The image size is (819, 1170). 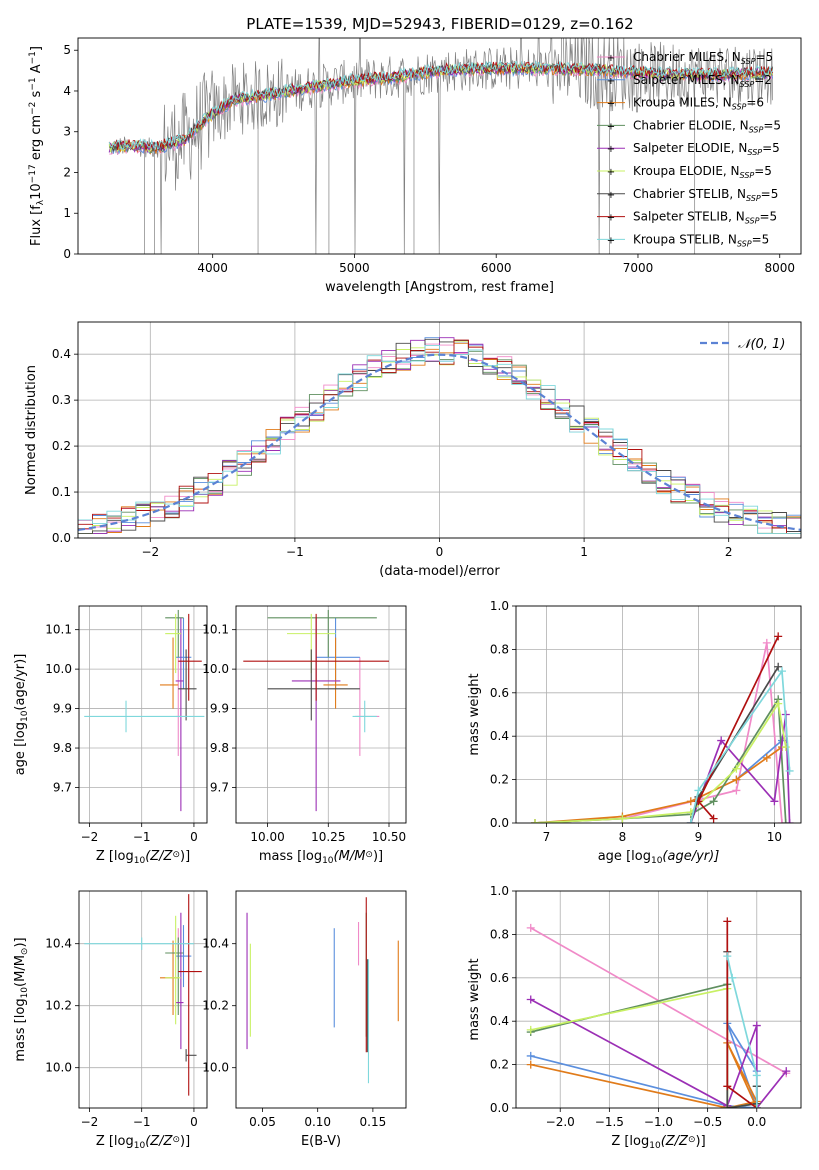 I want to click on legend-label: Salpeter MILES, N, so click(x=686, y=80).